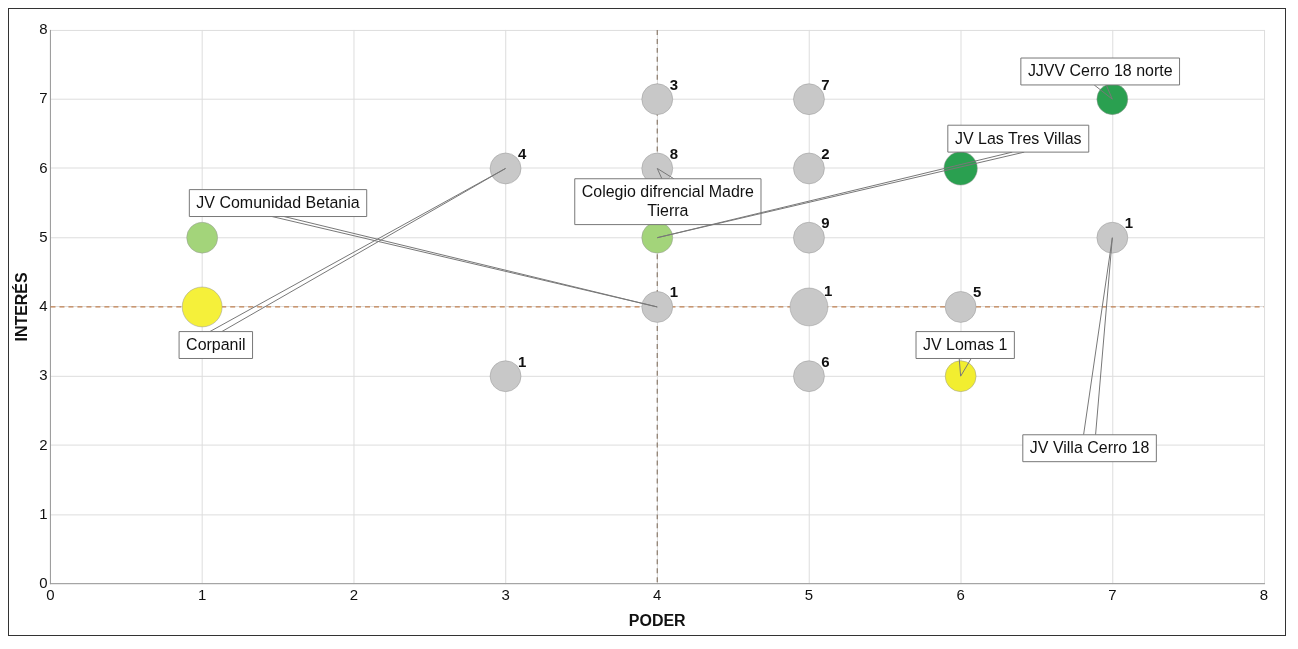 This screenshot has height=649, width=1298. I want to click on y-tick-label: 7, so click(43, 98).